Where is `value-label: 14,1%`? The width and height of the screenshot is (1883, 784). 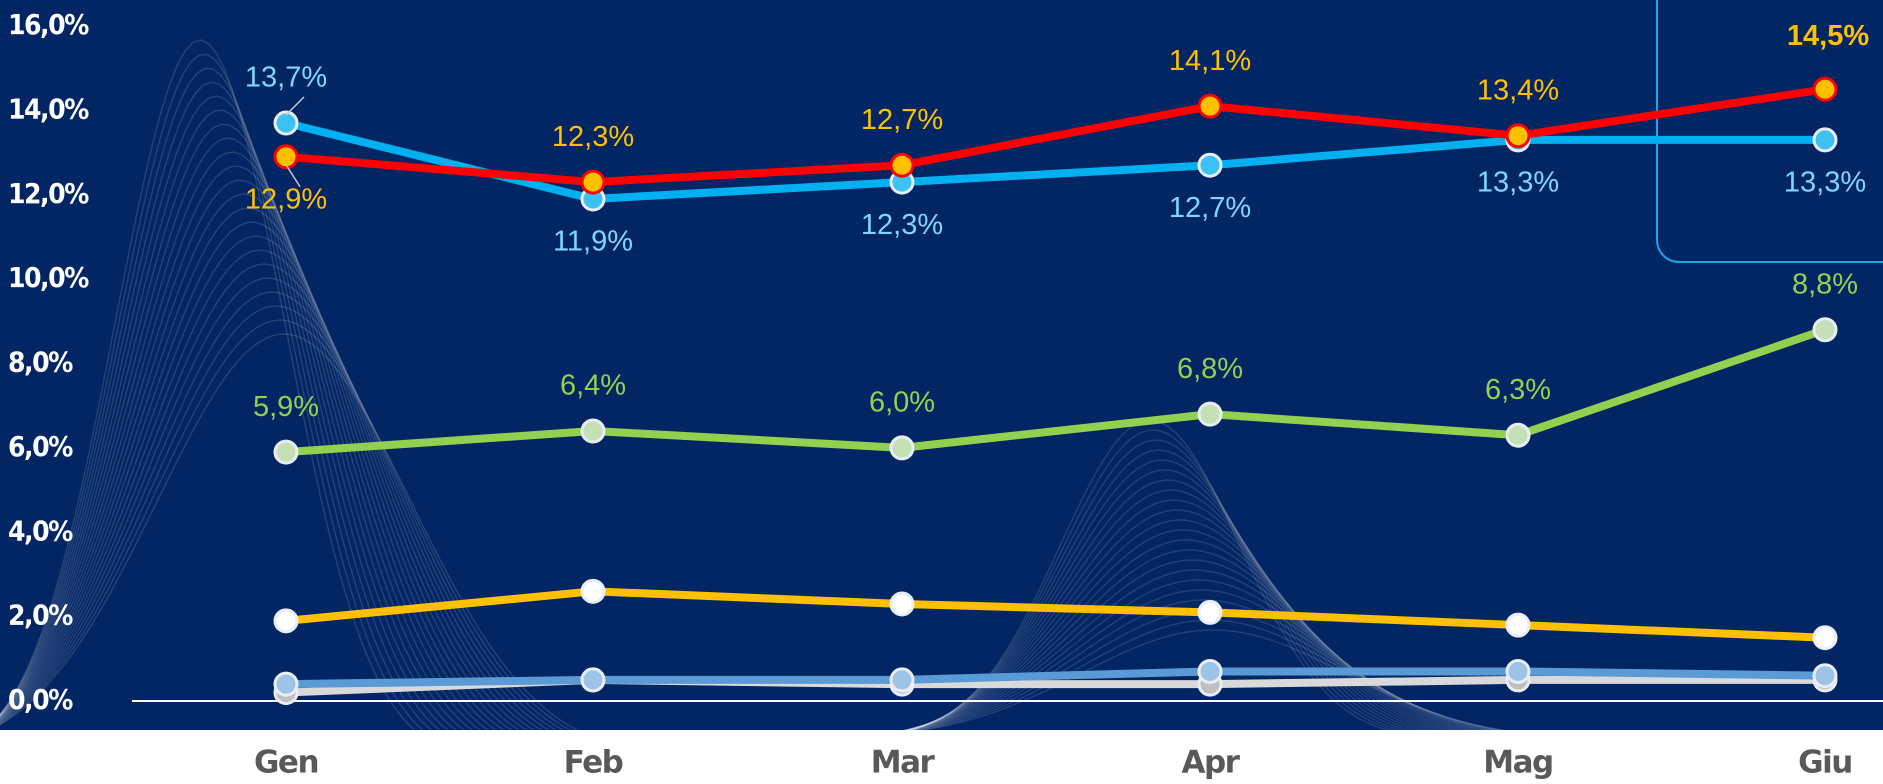
value-label: 14,1% is located at coordinates (1210, 61).